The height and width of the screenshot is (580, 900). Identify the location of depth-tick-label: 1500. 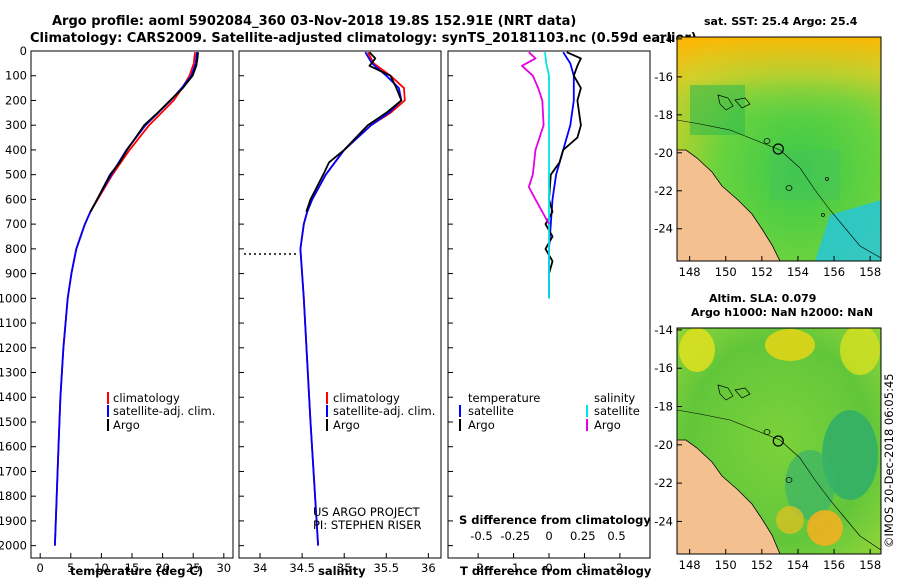
(13, 422).